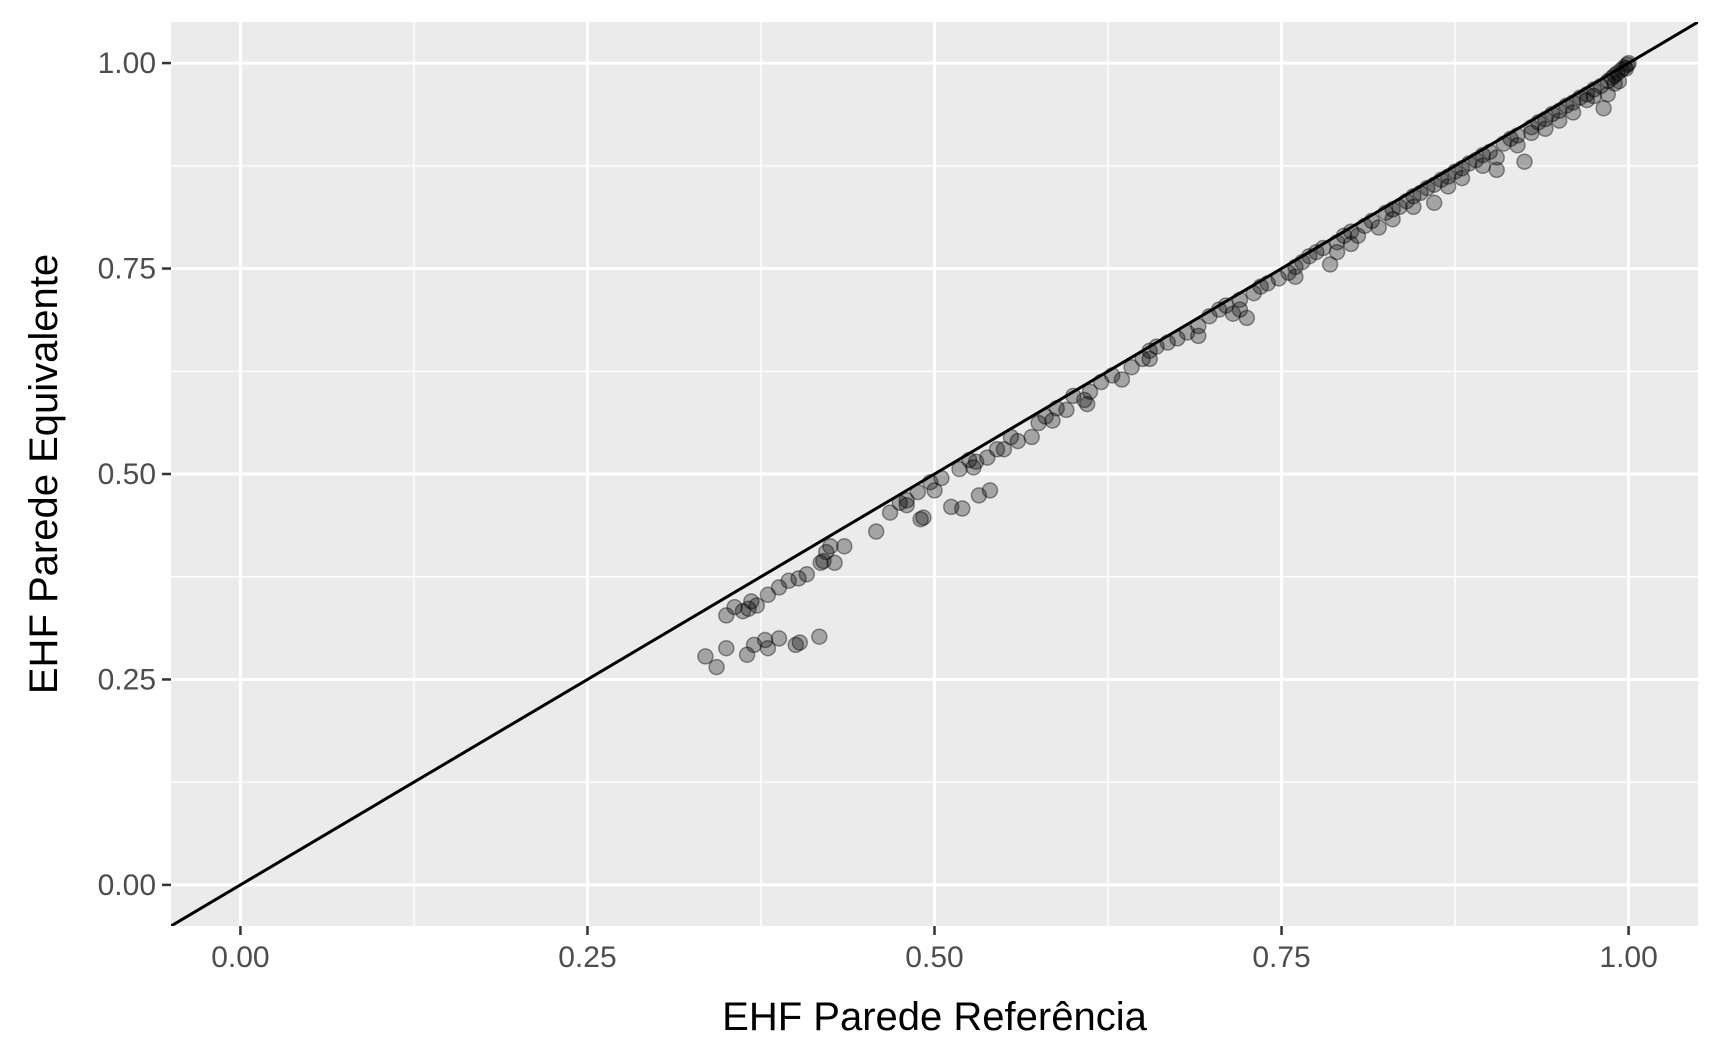 This screenshot has height=1062, width=1712. Describe the element at coordinates (127, 63) in the screenshot. I see `y-tick-label: 1.00` at that location.